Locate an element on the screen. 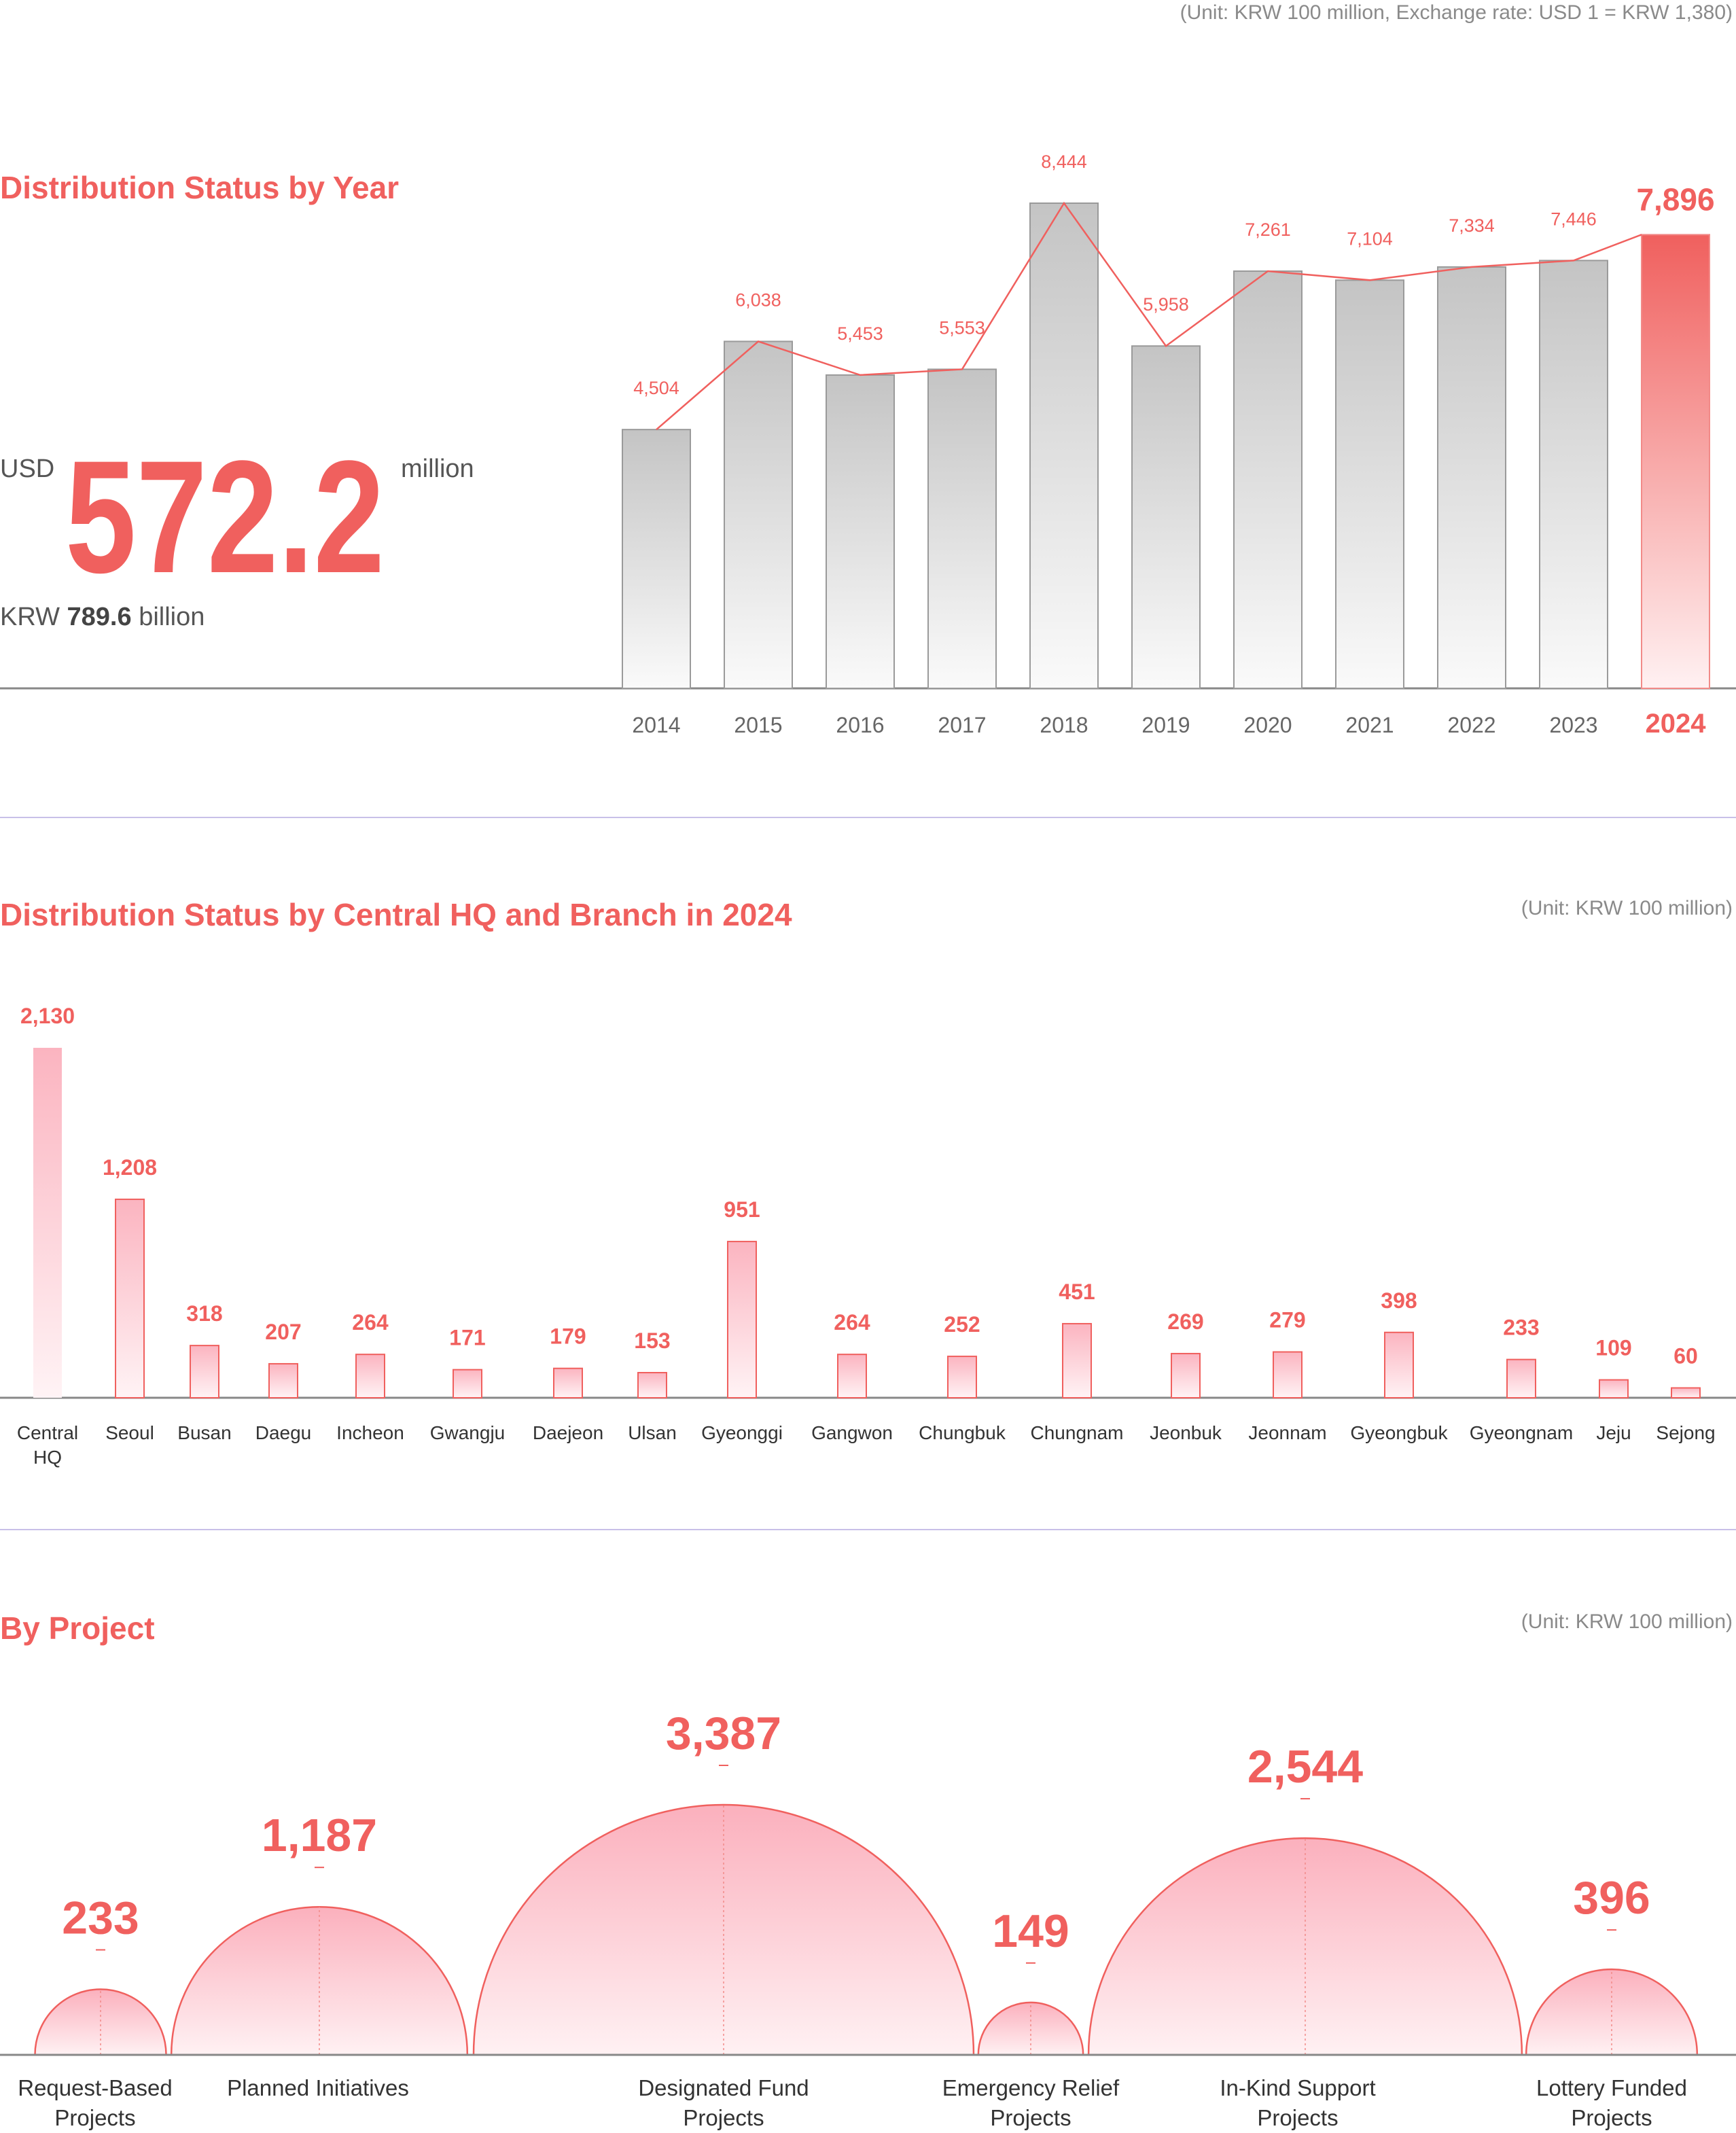 The width and height of the screenshot is (1736, 2133). year-bar-2021 is located at coordinates (1369, 484).